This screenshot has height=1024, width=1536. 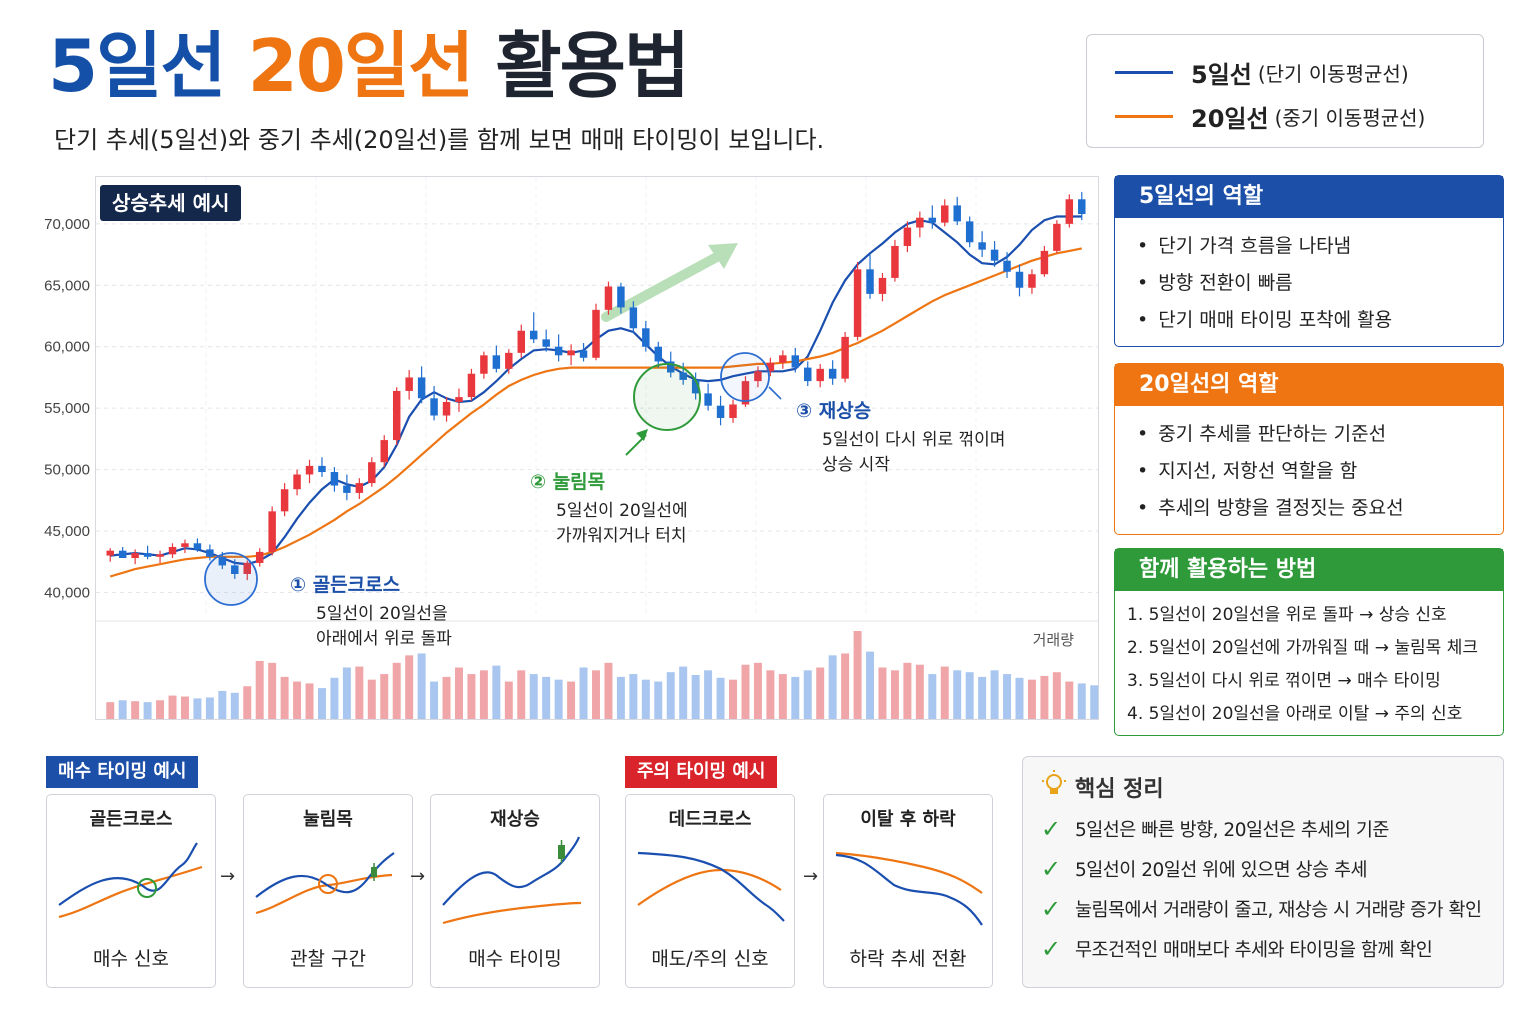 What do you see at coordinates (833, 411) in the screenshot?
I see `annotation-title: ③ 재상승` at bounding box center [833, 411].